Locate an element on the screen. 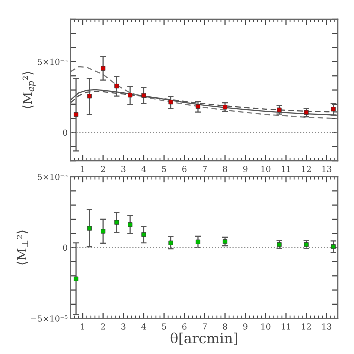 This screenshot has width=354, height=354. y-tick-label: −5×10⁻⁵ is located at coordinates (49, 319).